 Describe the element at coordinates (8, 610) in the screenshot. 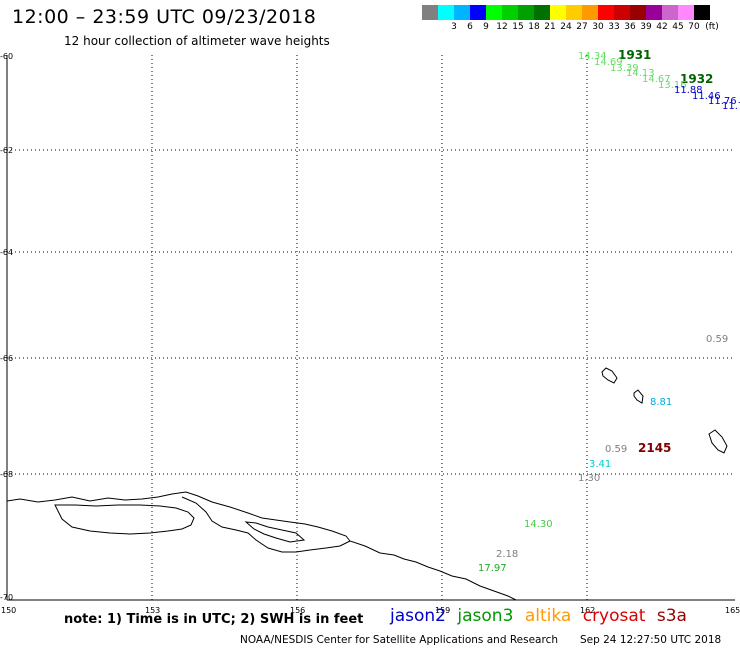

I see `lon-tick-label: 150` at that location.